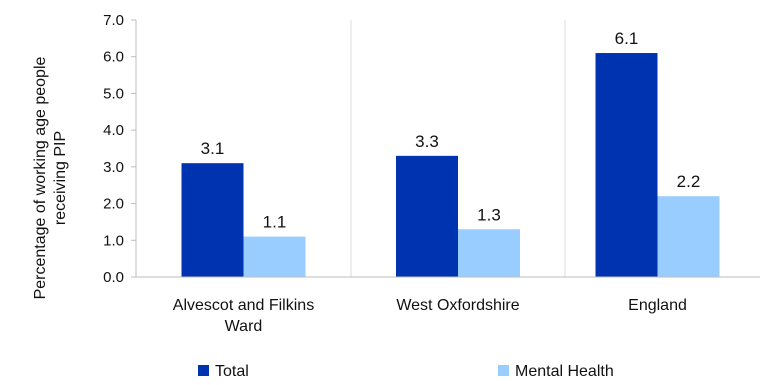 This screenshot has width=760, height=385. What do you see at coordinates (627, 38) in the screenshot?
I see `data-label: 6.1` at bounding box center [627, 38].